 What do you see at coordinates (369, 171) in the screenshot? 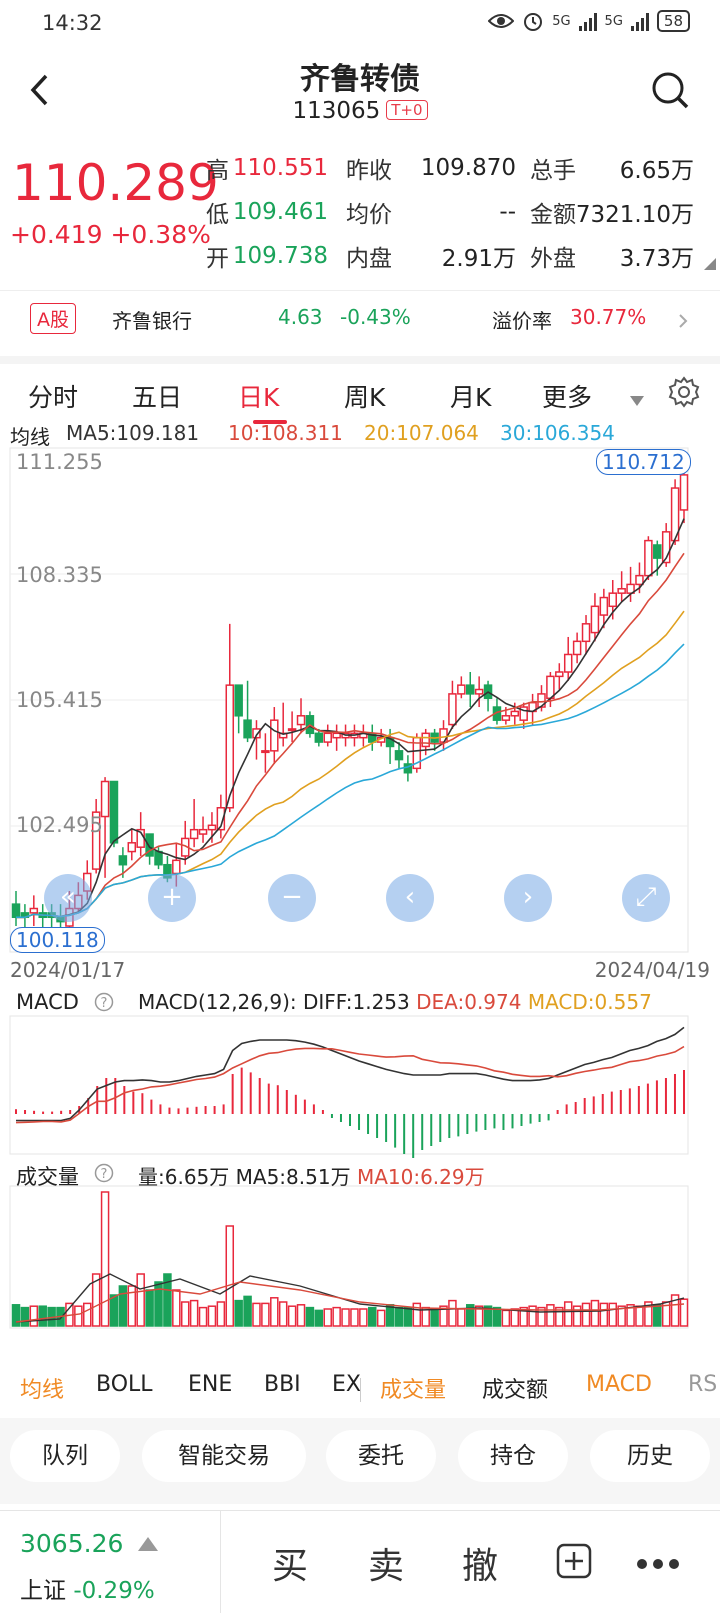
I see `quote-label: 昨收` at bounding box center [369, 171].